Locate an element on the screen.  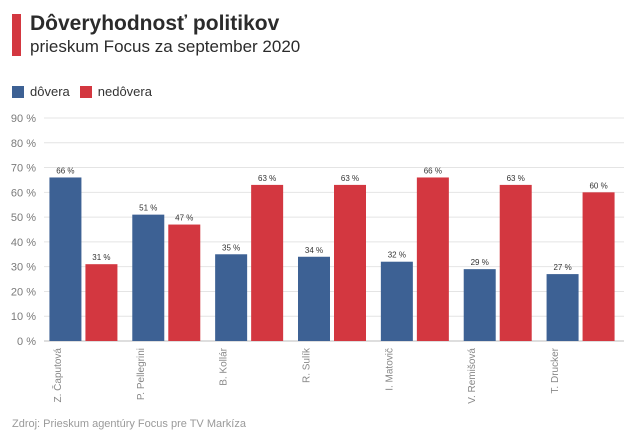
legend-label-trust: dôvera is located at coordinates (50, 91).